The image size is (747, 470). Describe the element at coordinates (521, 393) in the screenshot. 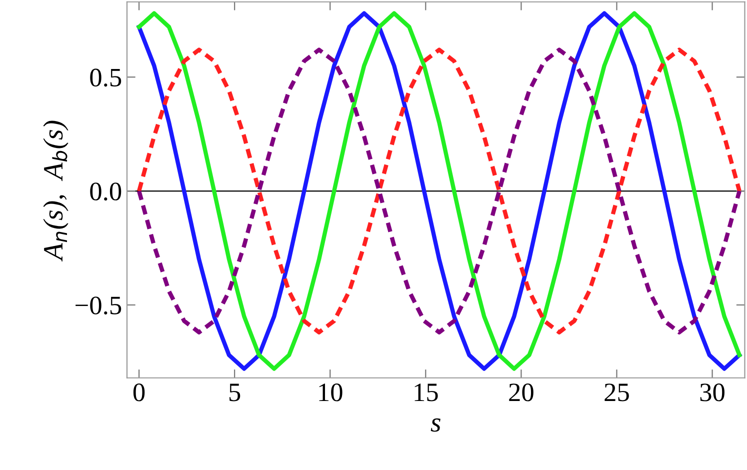

I see `x-tick-label: 20` at that location.